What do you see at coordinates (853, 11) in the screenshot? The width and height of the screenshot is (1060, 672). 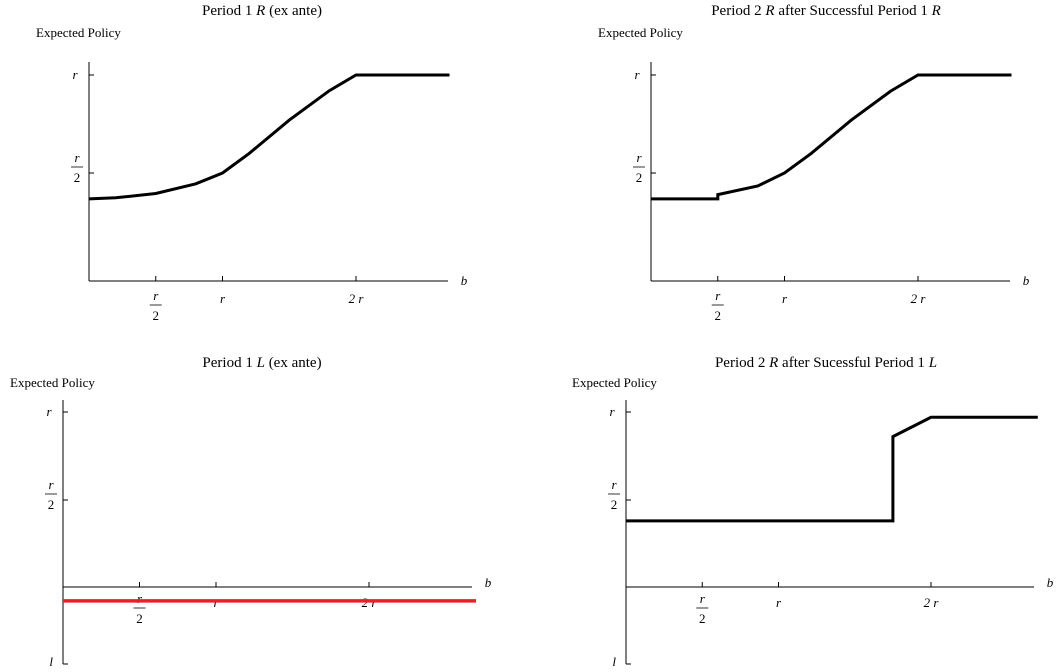 I see `chart-title-part: after Successful Period 1` at bounding box center [853, 11].